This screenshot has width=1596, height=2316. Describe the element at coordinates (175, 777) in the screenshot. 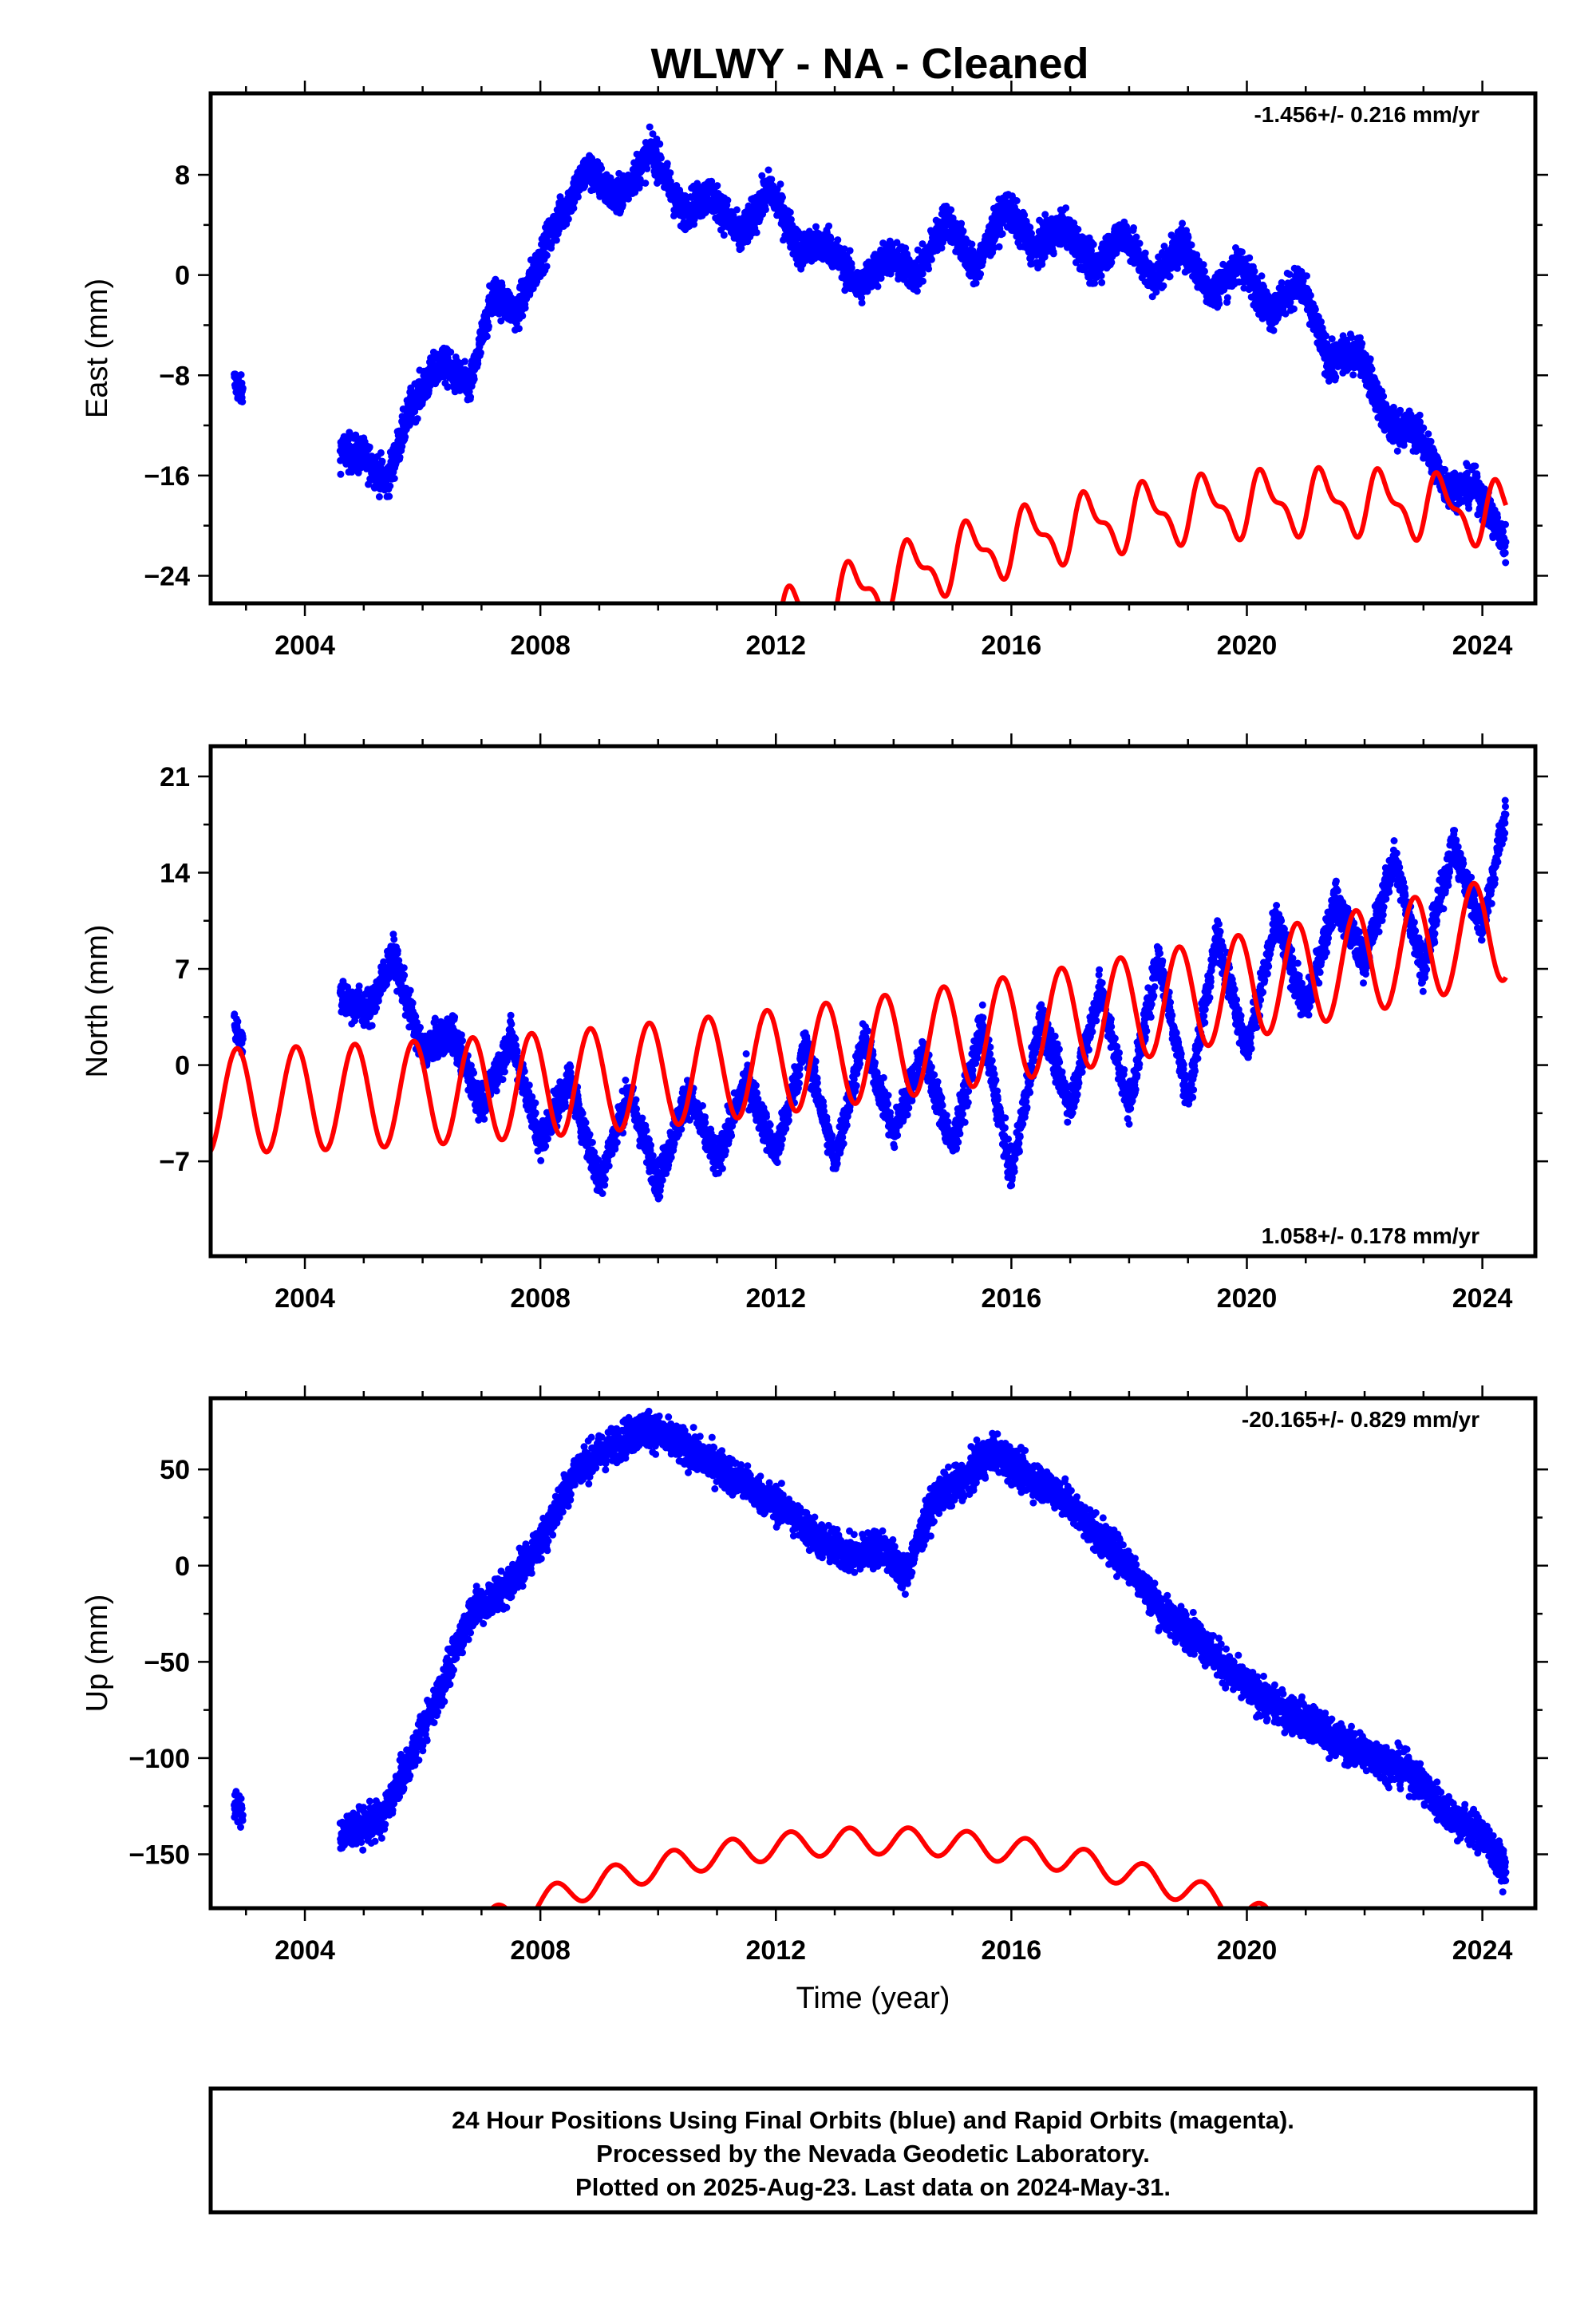

I see `y-tick-label: 21` at that location.